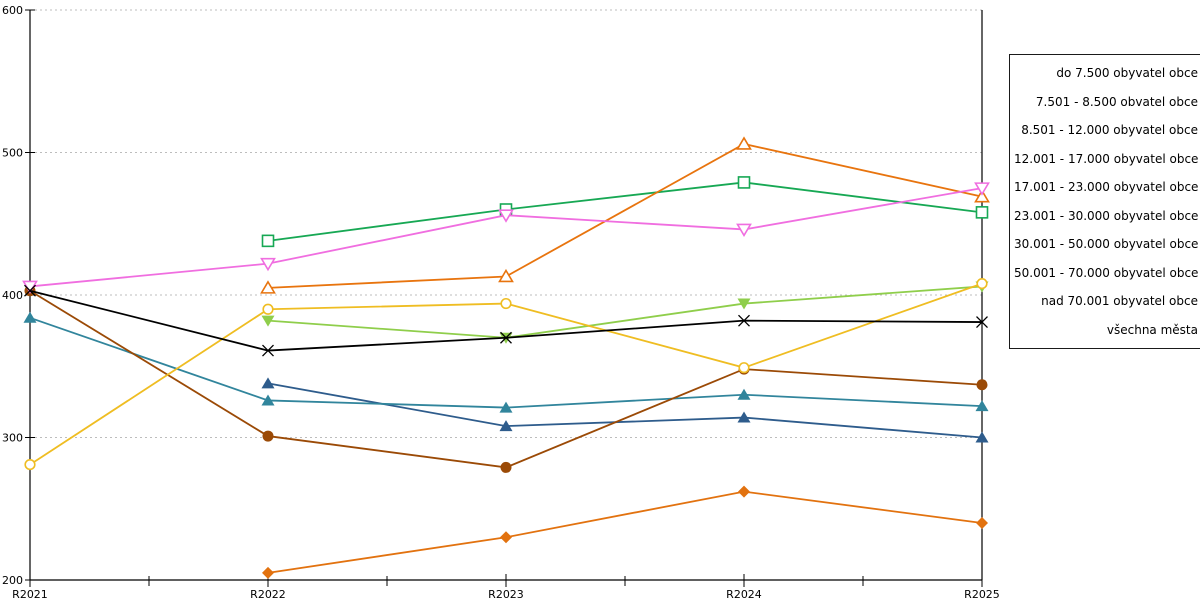  What do you see at coordinates (1106, 244) in the screenshot?
I see `legend-item: 30.001 - 50.000 obyvatel obce` at bounding box center [1106, 244].